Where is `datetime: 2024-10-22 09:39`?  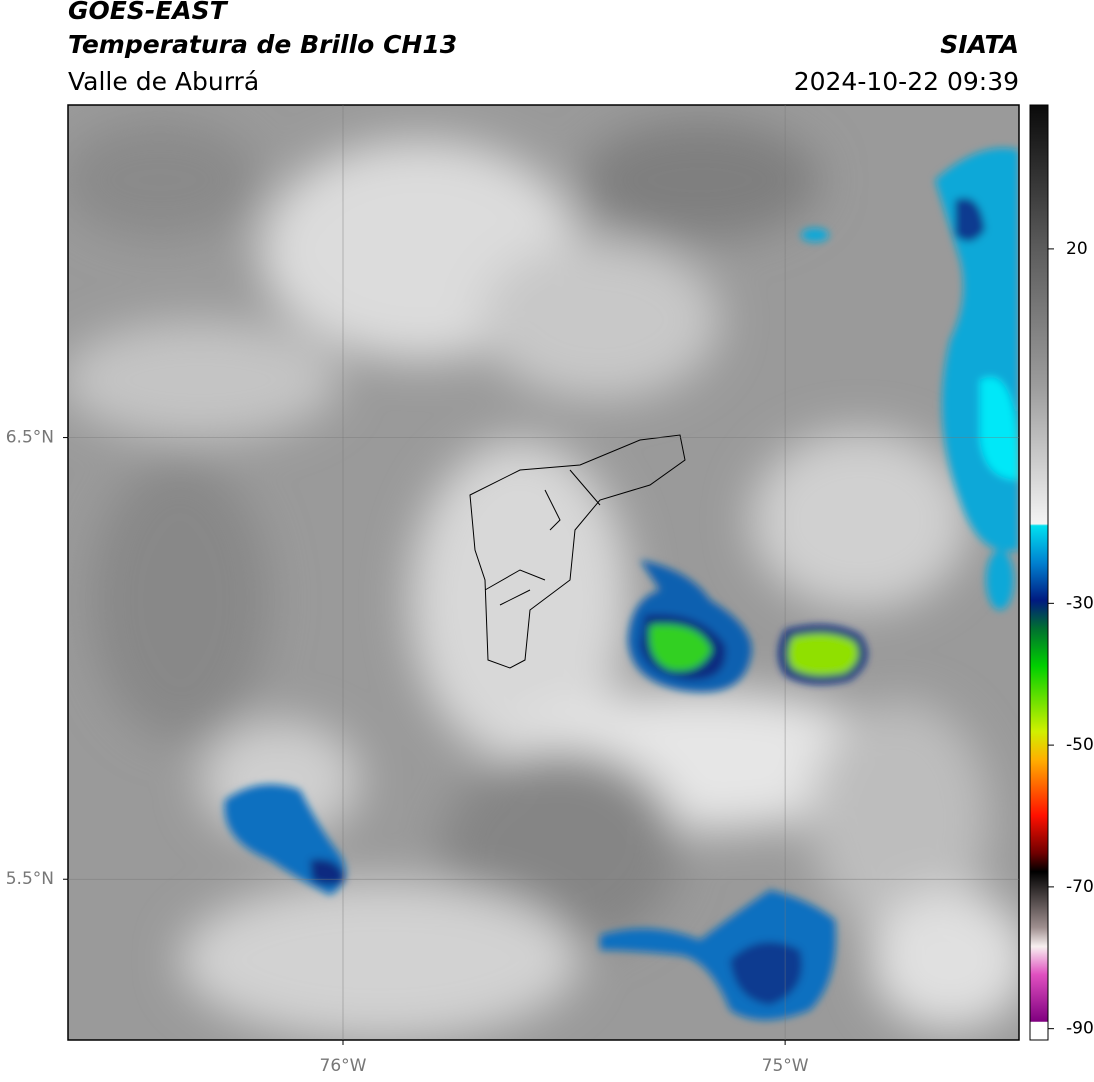 datetime: 2024-10-22 09:39 is located at coordinates (906, 81).